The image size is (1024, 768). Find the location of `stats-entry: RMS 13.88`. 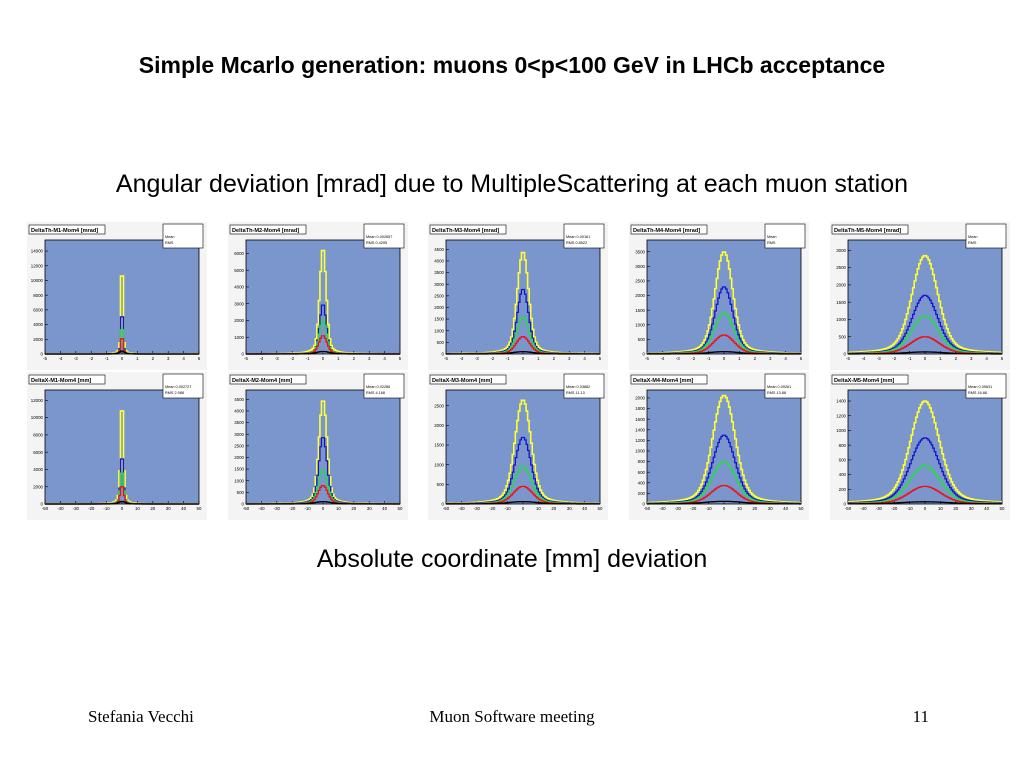

stats-entry: RMS 13.88 is located at coordinates (776, 393).